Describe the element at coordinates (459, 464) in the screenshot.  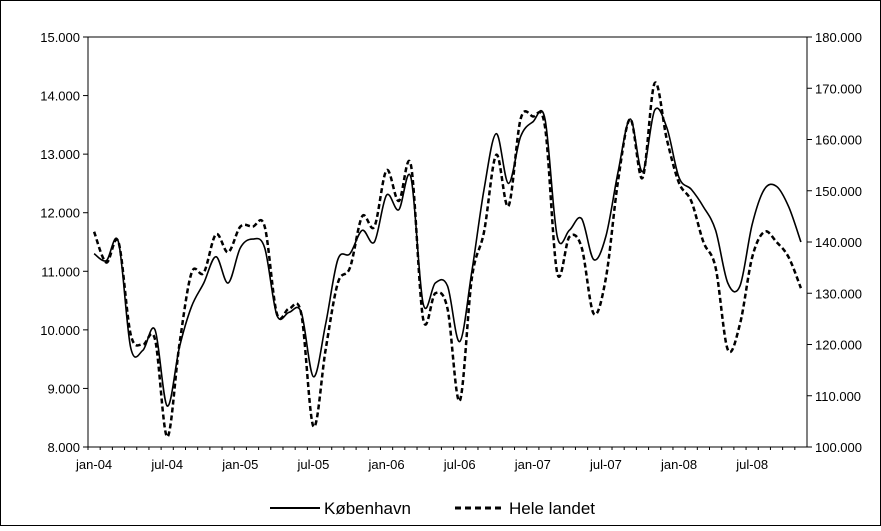
I see `x-tick-label: jul-06` at that location.